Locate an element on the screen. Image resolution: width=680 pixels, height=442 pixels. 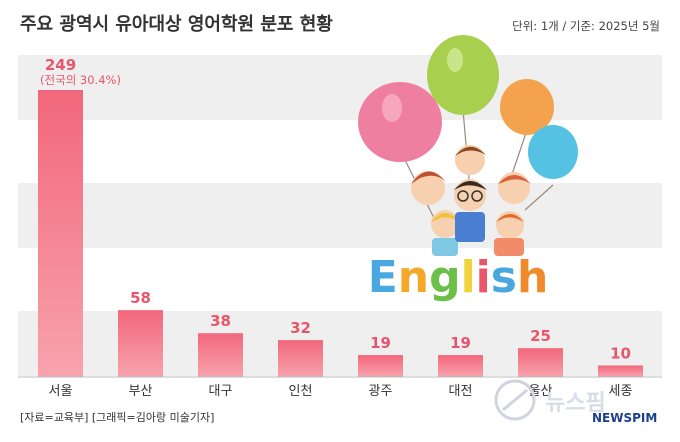
english-letter: n is located at coordinates (413, 277).